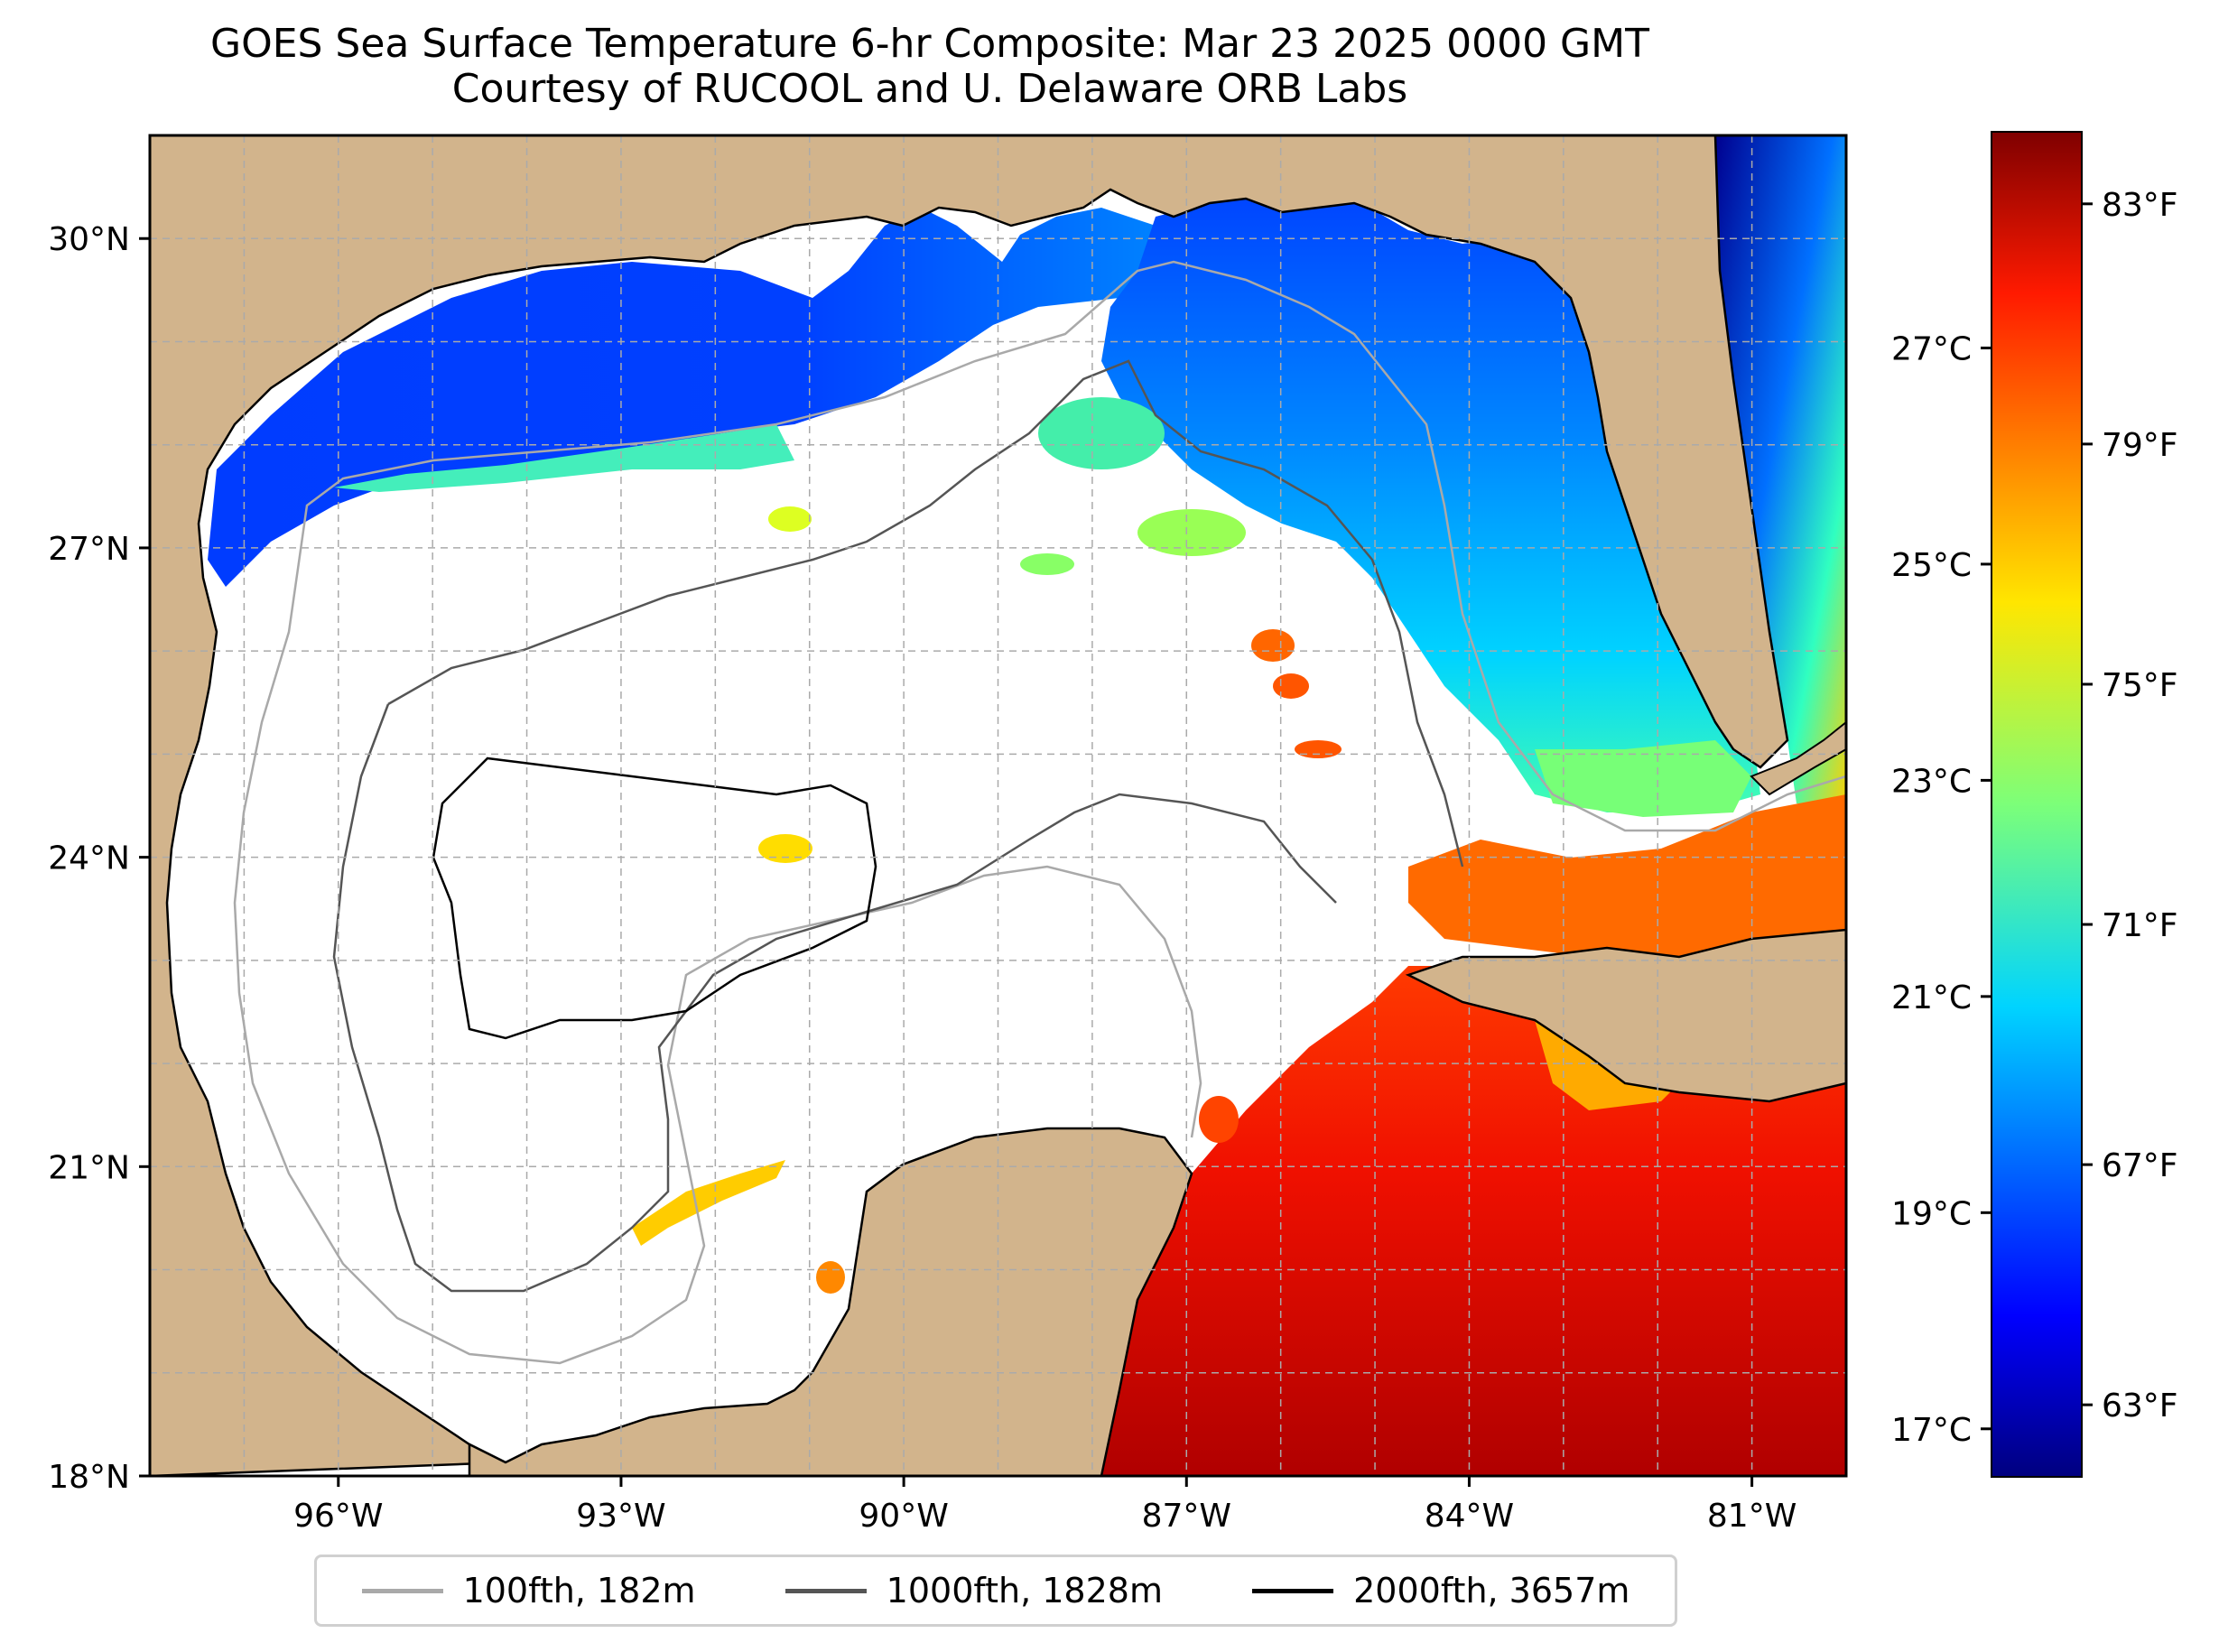 The image size is (2219, 1652). What do you see at coordinates (89, 1477) in the screenshot?
I see `lat-tick-label: 18°N` at bounding box center [89, 1477].